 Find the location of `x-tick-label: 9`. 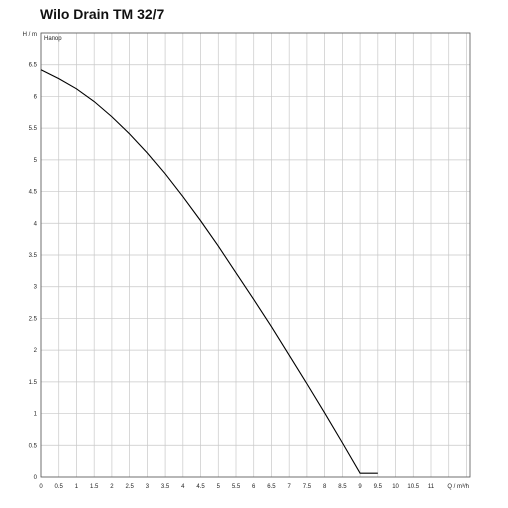

x-tick-label: 9 is located at coordinates (360, 487).